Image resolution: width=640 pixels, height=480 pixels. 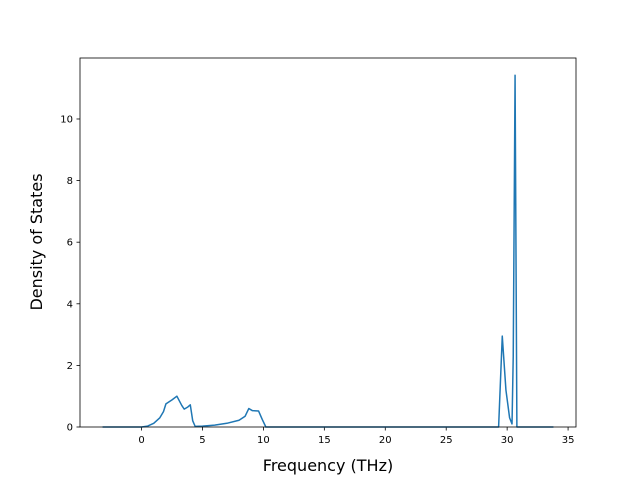 I want to click on x-tick-label: 5, so click(x=202, y=440).